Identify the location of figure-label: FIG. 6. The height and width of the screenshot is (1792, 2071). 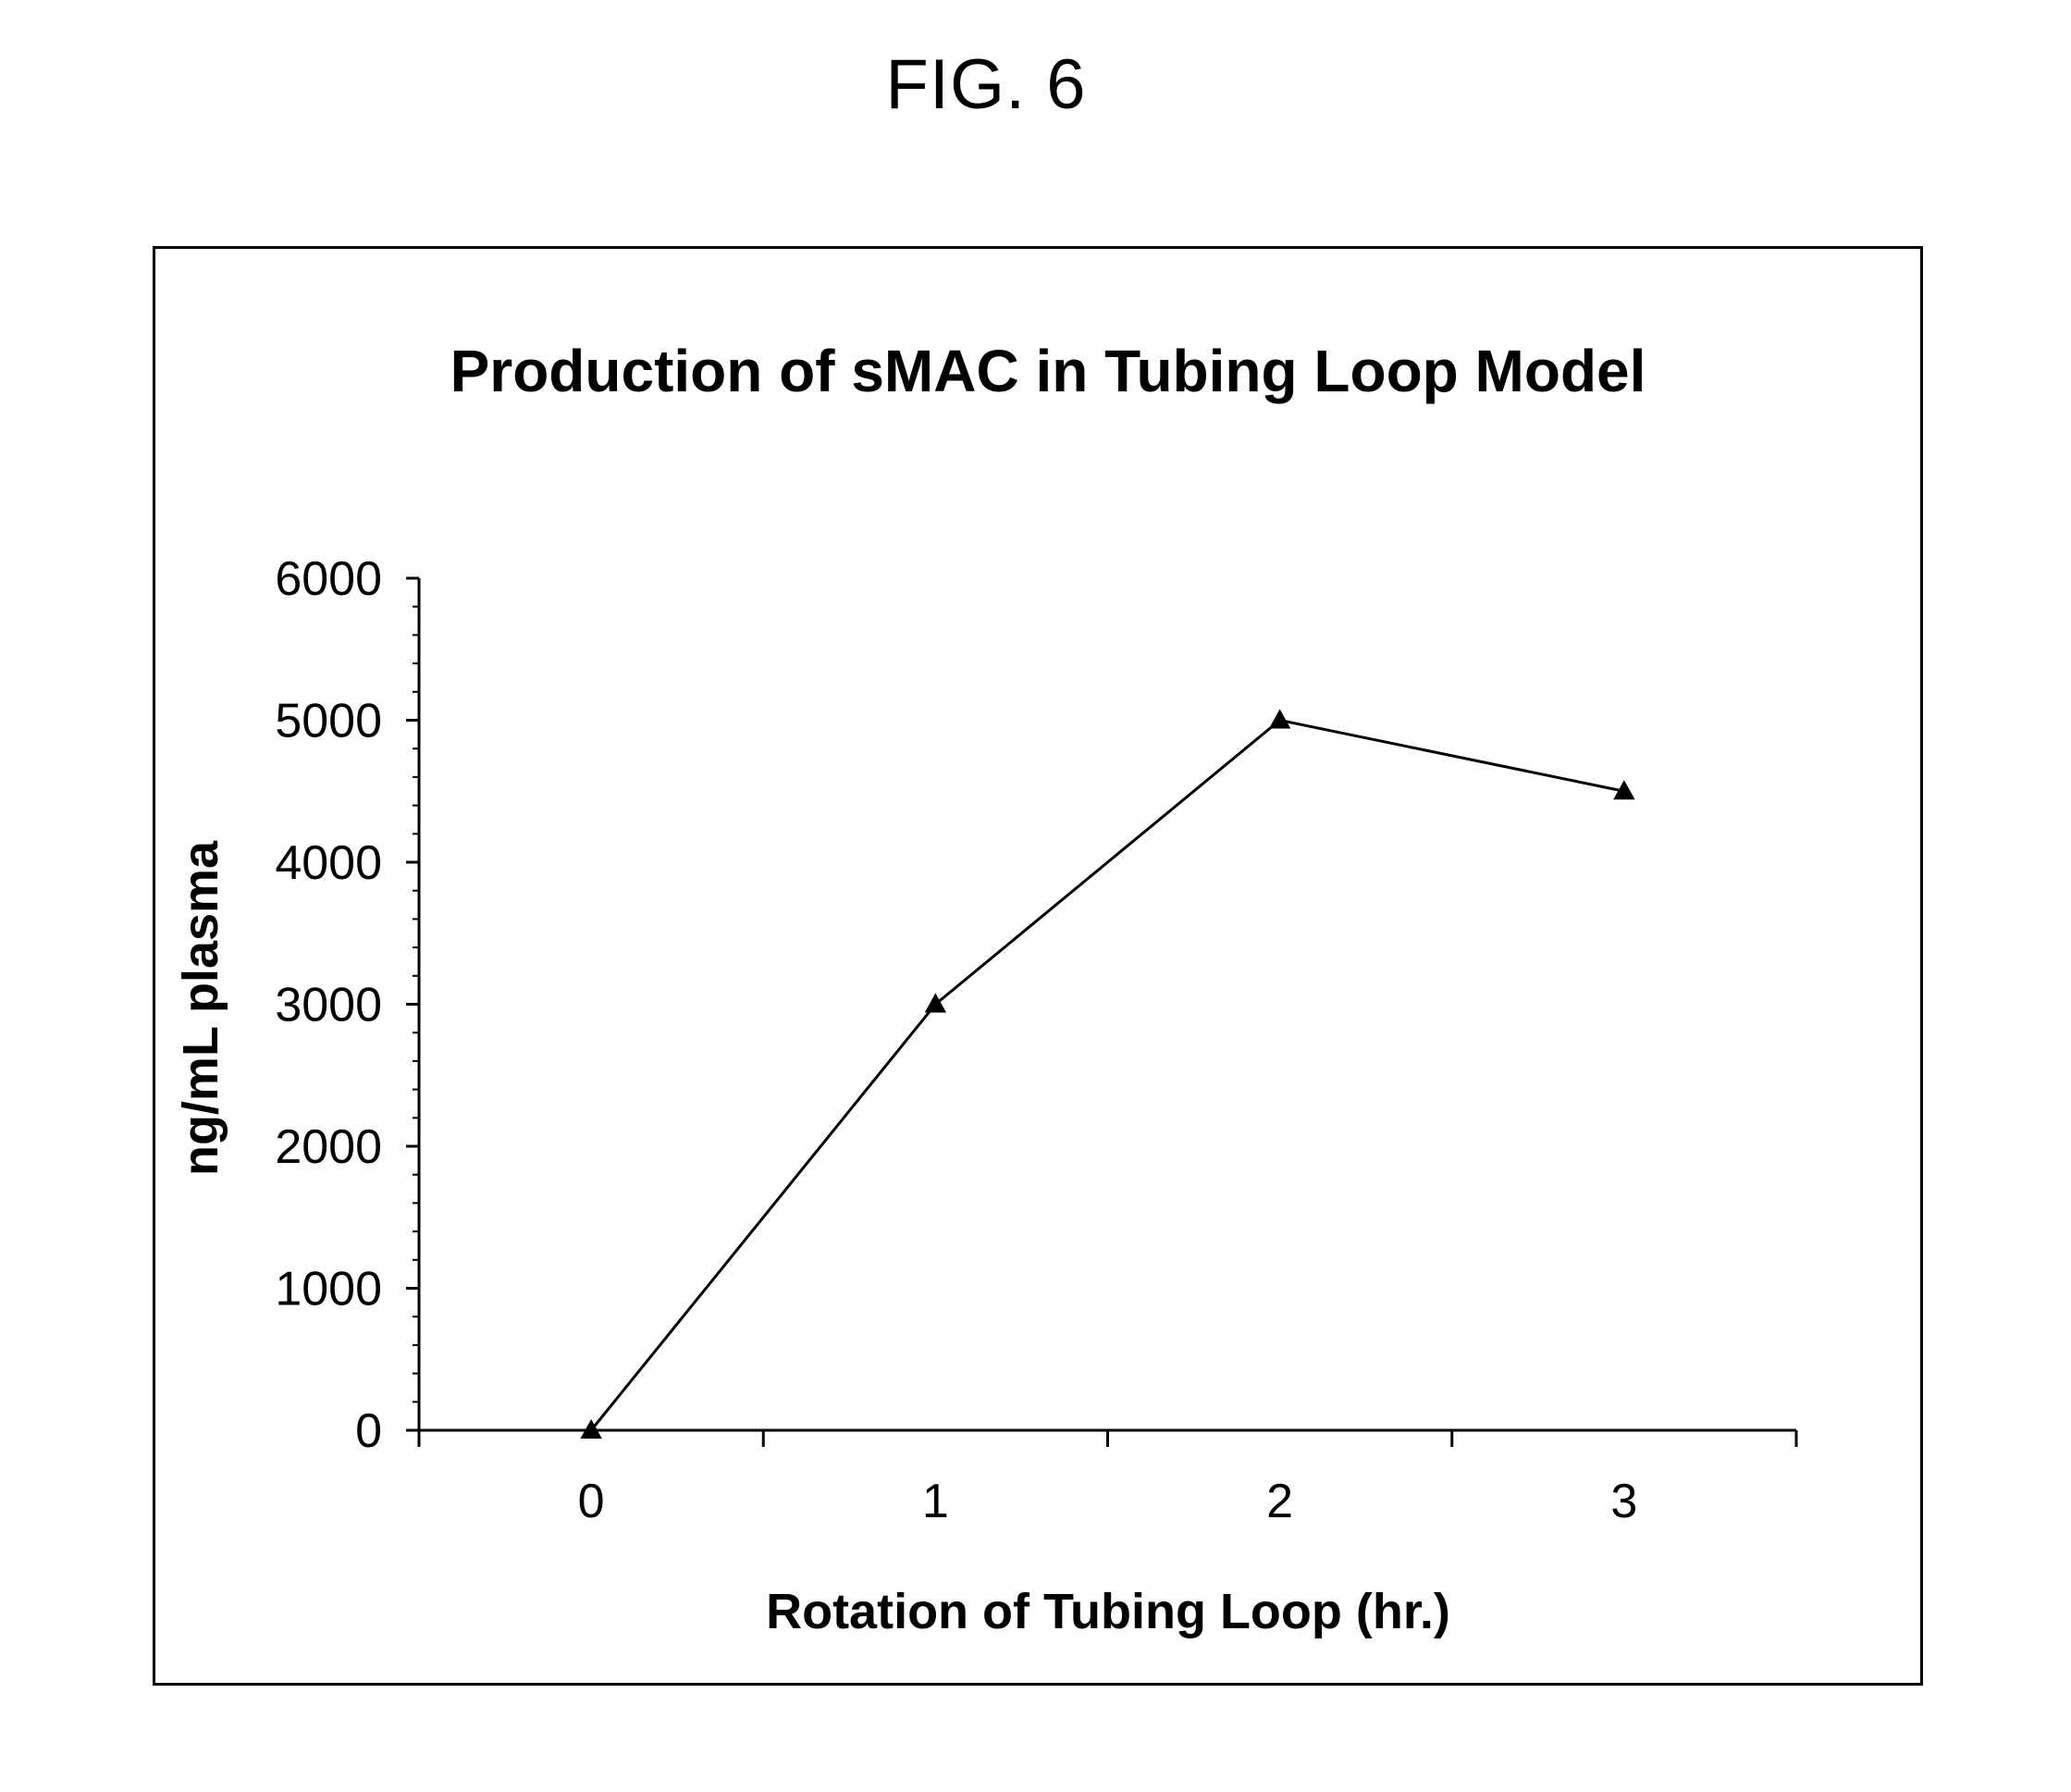
(986, 85).